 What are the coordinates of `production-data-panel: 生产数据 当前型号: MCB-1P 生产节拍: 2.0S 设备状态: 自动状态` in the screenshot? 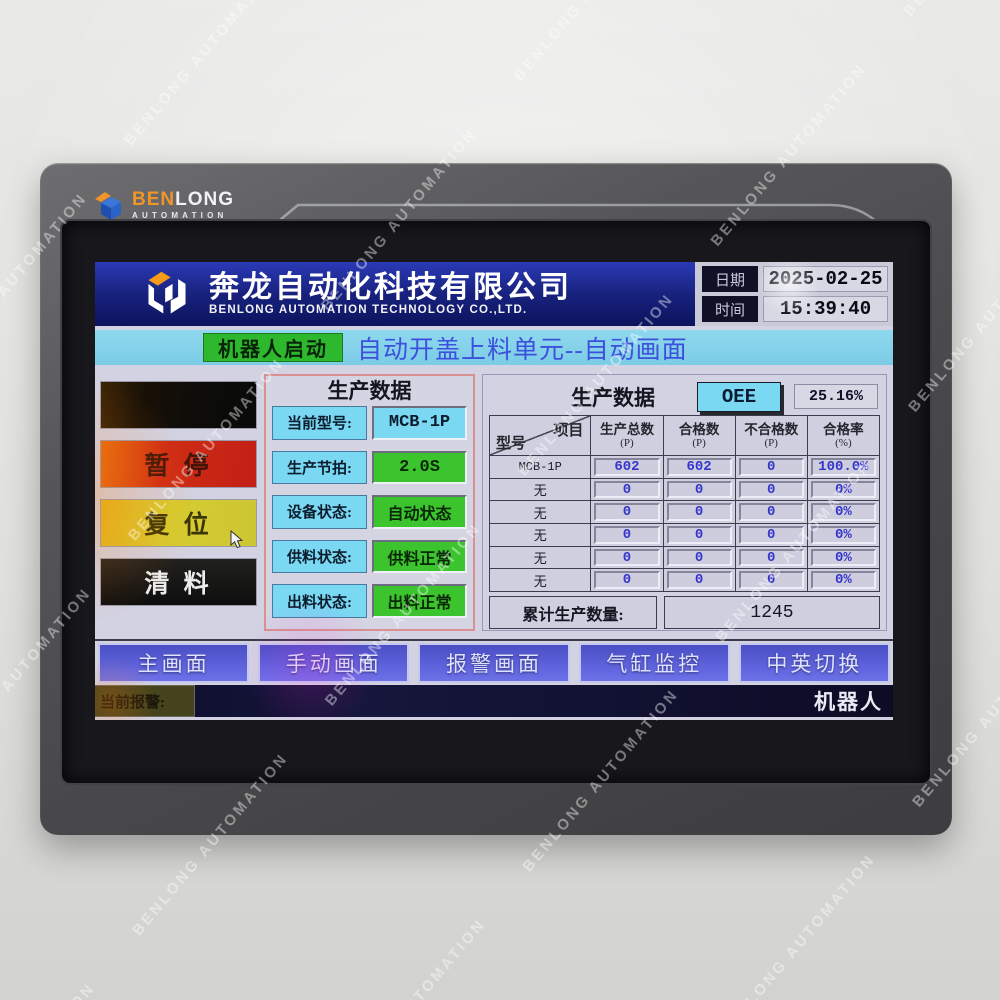 It's located at (369, 502).